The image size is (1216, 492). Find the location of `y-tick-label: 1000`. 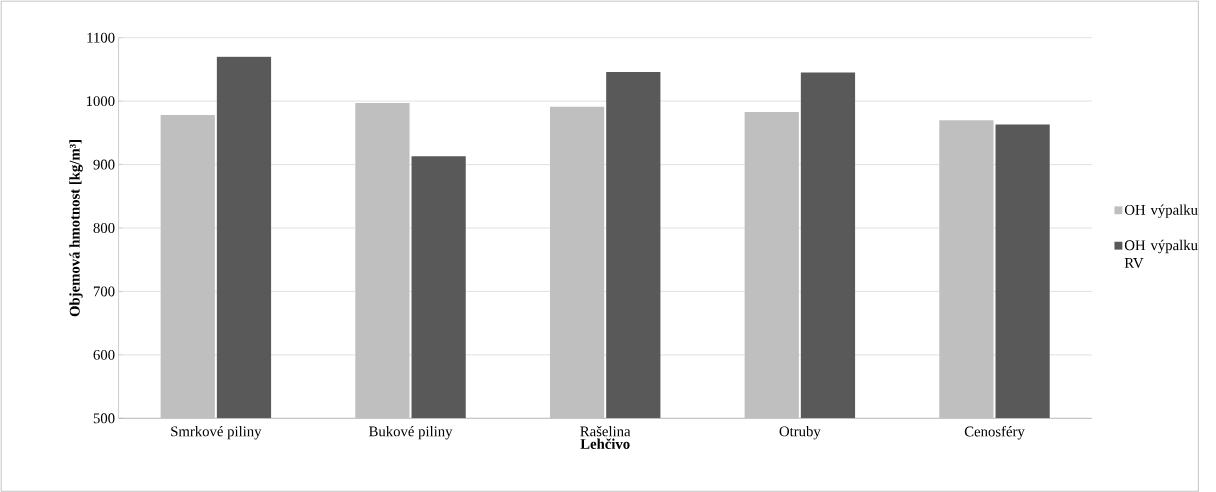

y-tick-label: 1000 is located at coordinates (100, 100).